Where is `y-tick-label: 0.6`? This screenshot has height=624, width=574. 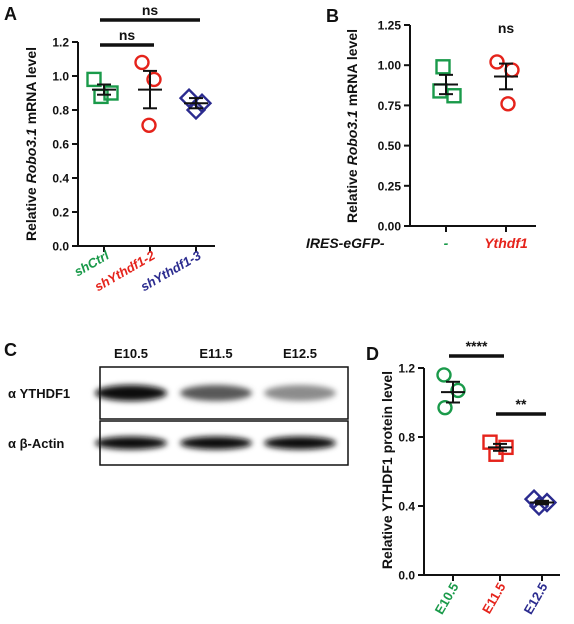 y-tick-label: 0.6 is located at coordinates (60, 145).